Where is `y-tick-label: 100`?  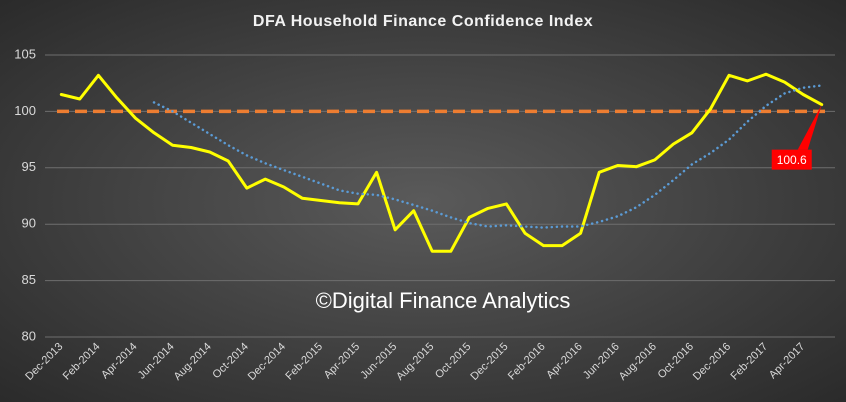 y-tick-label: 100 is located at coordinates (25, 110).